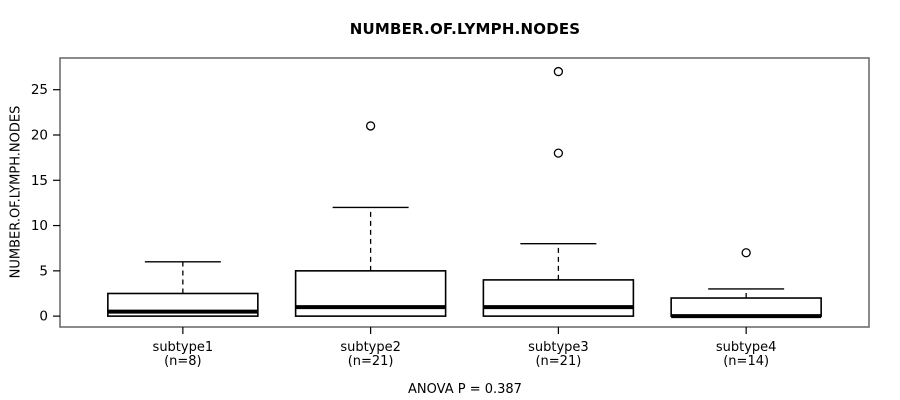  What do you see at coordinates (183, 361) in the screenshot?
I see `x-sublabel-subtype1: (n=8)` at bounding box center [183, 361].